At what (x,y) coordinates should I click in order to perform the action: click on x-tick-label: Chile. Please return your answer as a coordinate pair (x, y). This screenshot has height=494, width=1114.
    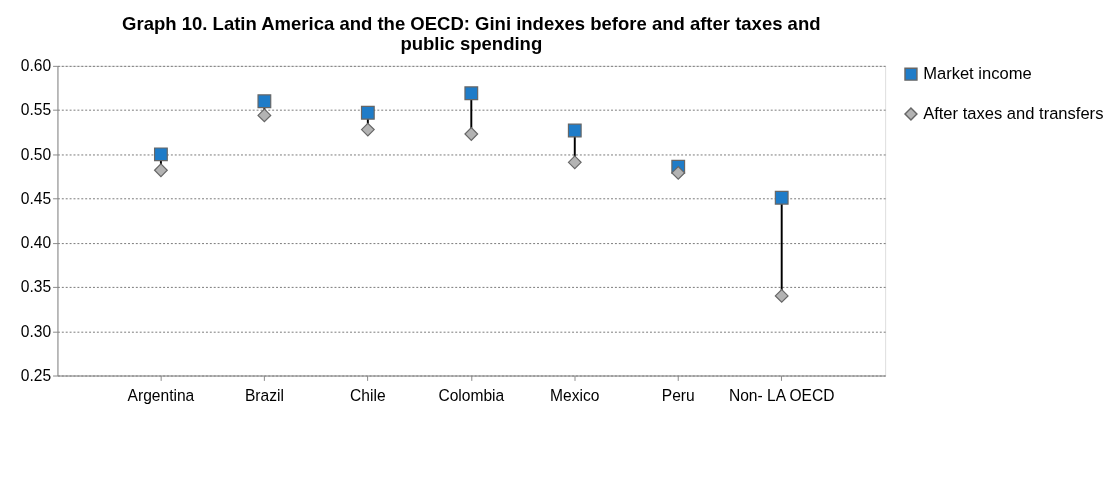
    Looking at the image, I should click on (368, 396).